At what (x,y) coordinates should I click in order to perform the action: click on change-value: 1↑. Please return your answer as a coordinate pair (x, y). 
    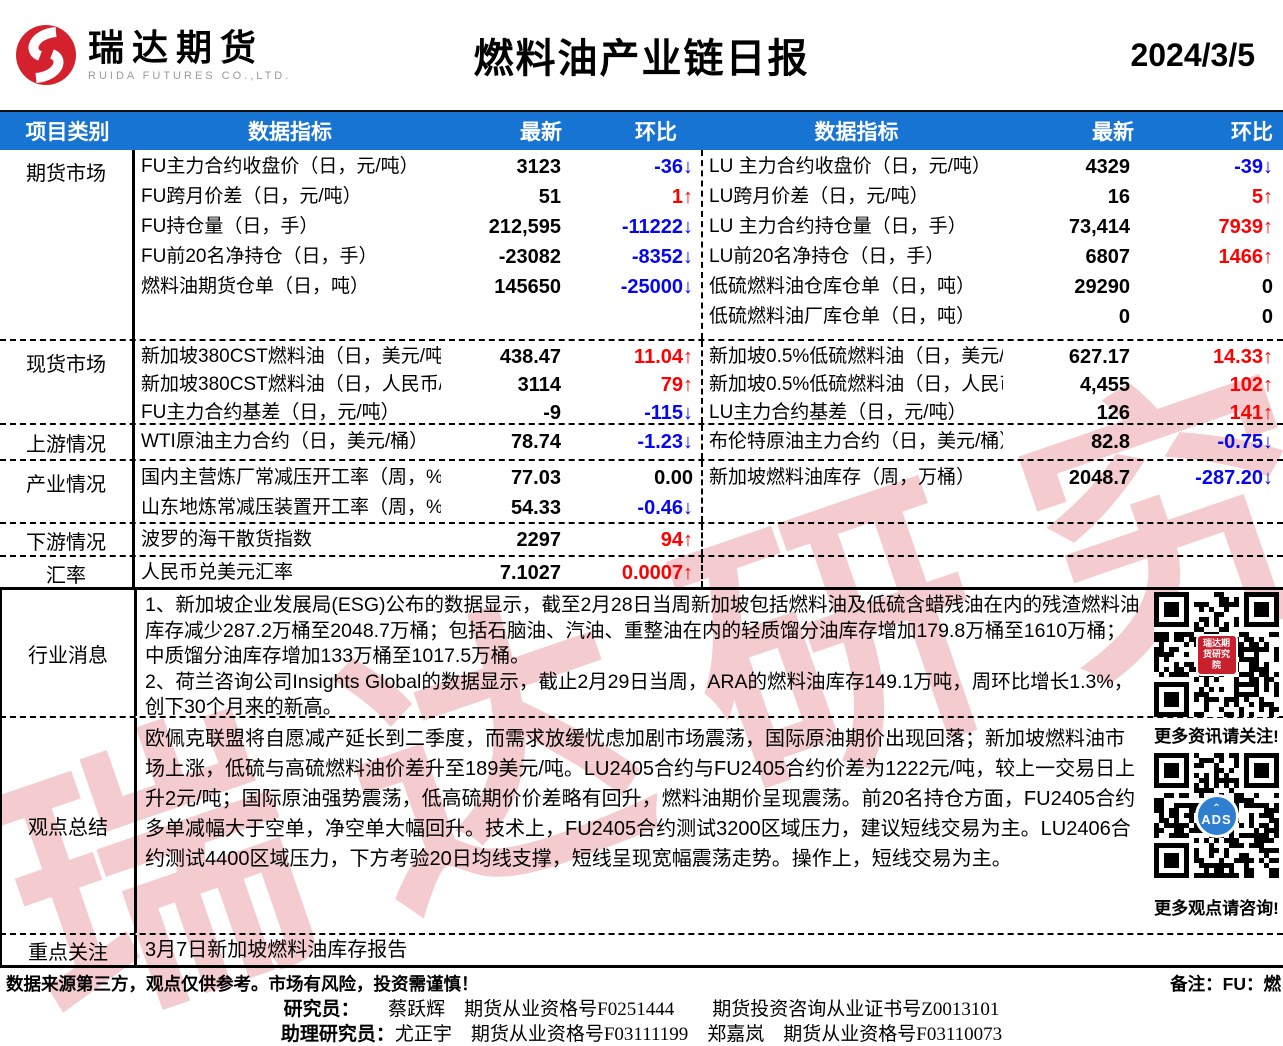
    Looking at the image, I should click on (682, 197).